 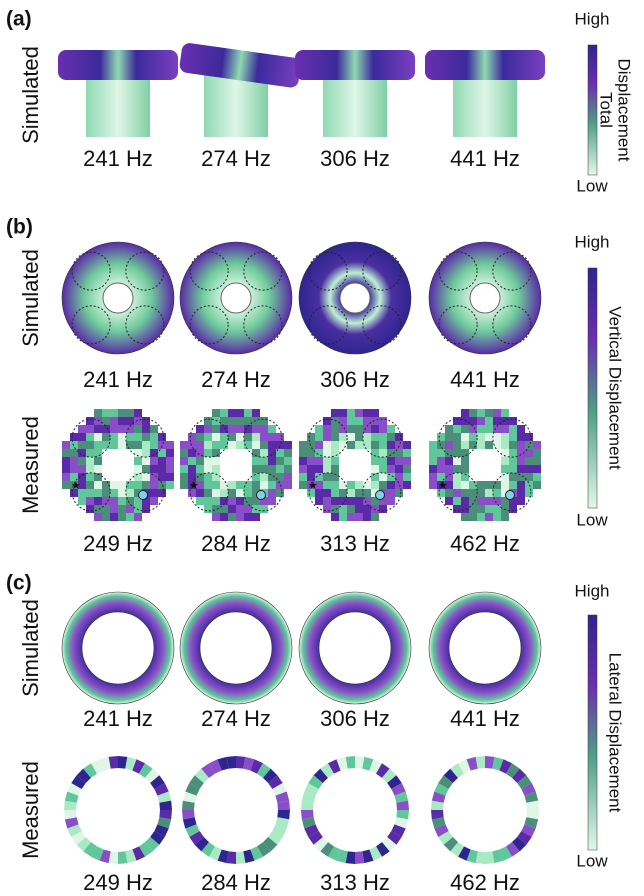 I want to click on colorbar-title: Lateral Displacement, so click(x=615, y=733).